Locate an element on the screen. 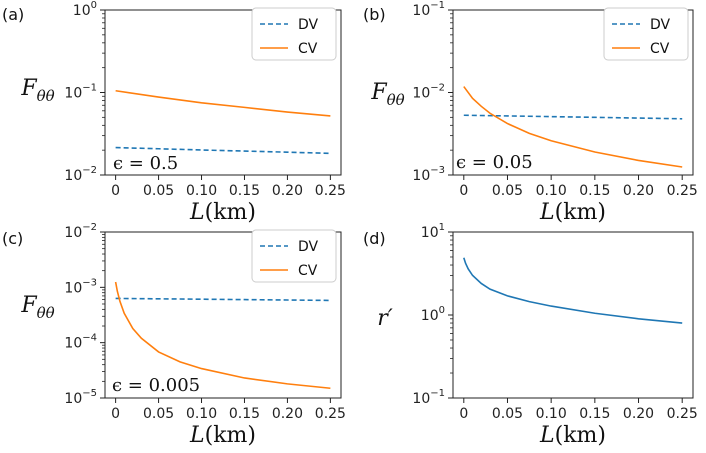 This screenshot has width=706, height=453. panel-label: (d) is located at coordinates (374, 238).